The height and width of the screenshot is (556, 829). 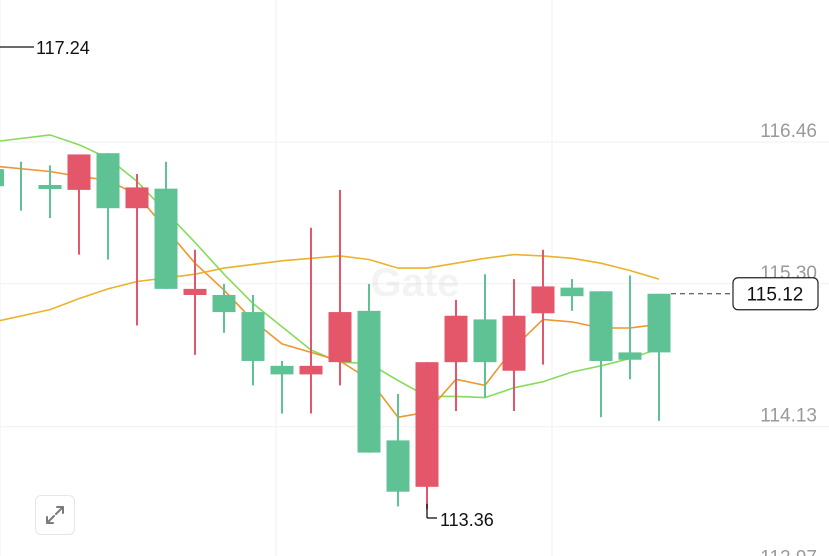 What do you see at coordinates (467, 520) in the screenshot?
I see `low-price-label: 113.36` at bounding box center [467, 520].